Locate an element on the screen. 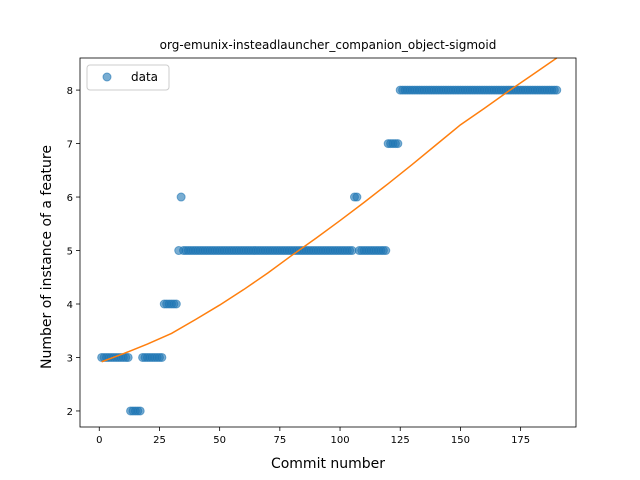  x-axis-label: Commit number is located at coordinates (328, 464).